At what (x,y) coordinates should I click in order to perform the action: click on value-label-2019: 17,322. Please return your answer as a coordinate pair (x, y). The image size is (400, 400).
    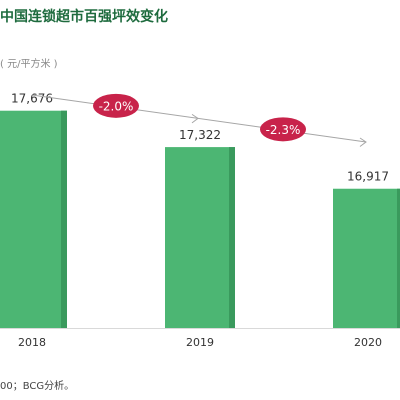
    Looking at the image, I should click on (200, 135).